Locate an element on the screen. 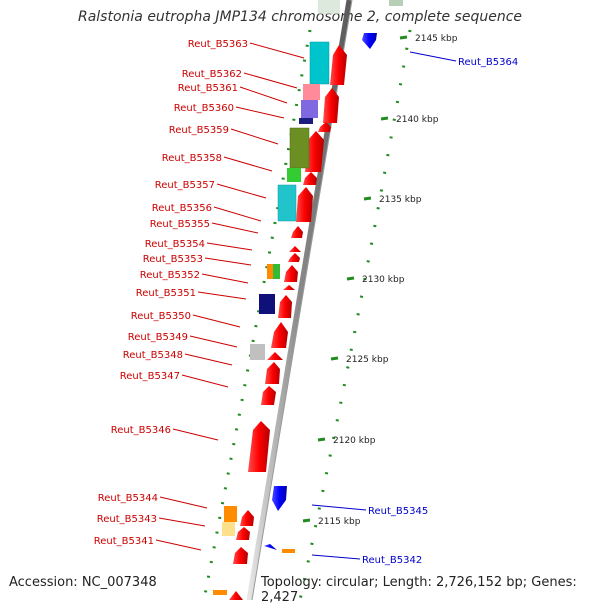 The width and height of the screenshot is (600, 605). gene-label: Reut_B5360 is located at coordinates (204, 108).